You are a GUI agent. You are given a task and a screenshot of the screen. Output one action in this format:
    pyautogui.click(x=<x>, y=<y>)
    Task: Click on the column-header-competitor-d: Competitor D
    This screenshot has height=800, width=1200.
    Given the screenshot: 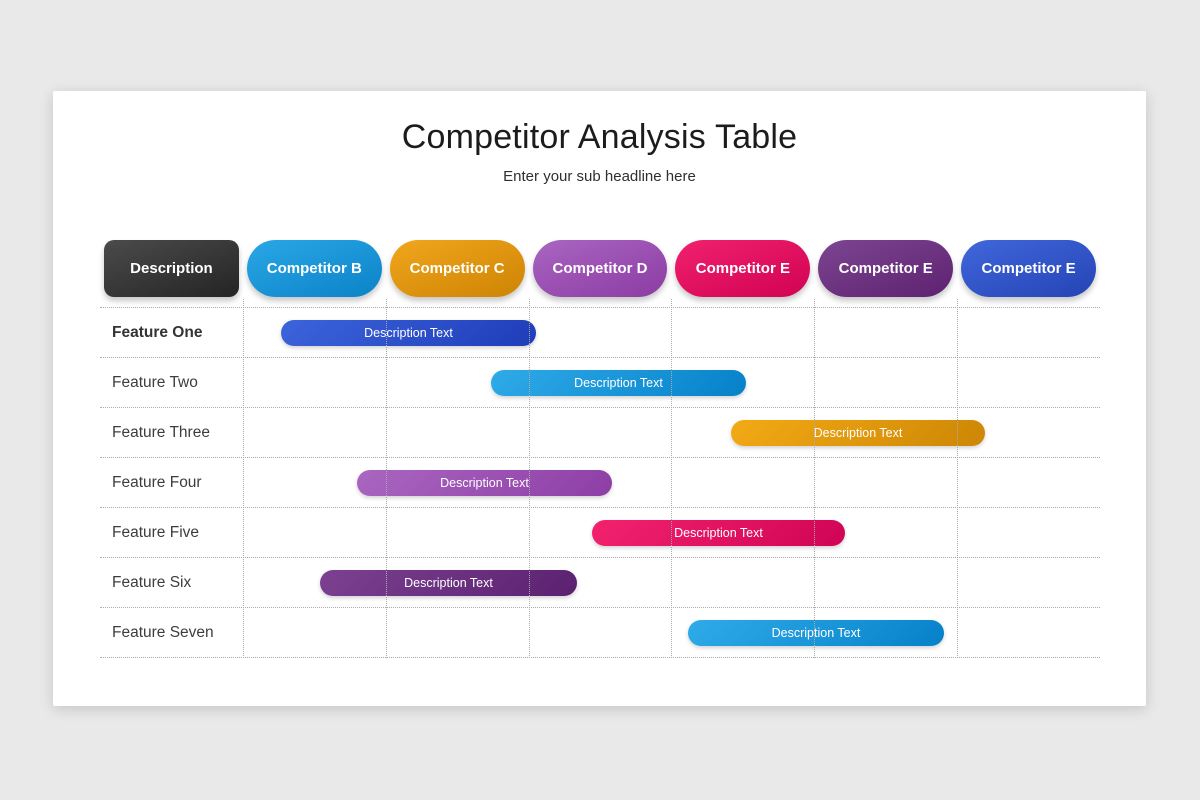 What is the action you would take?
    pyautogui.click(x=600, y=268)
    